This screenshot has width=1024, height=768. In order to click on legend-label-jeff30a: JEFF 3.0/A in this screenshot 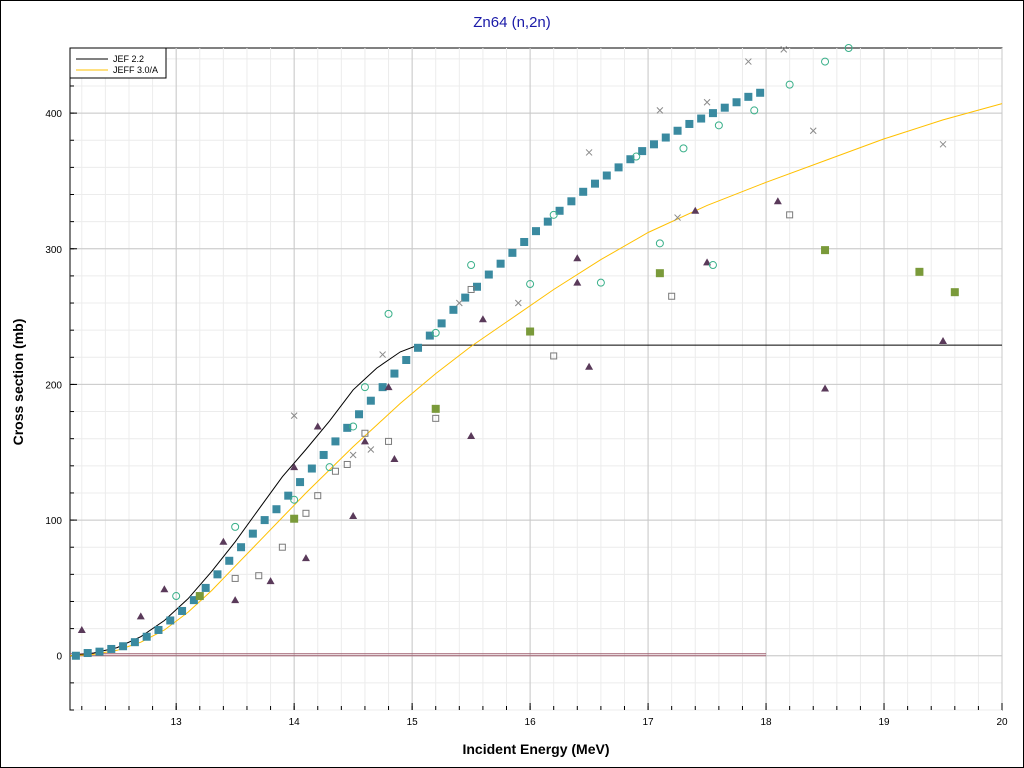, I will do `click(135, 70)`.